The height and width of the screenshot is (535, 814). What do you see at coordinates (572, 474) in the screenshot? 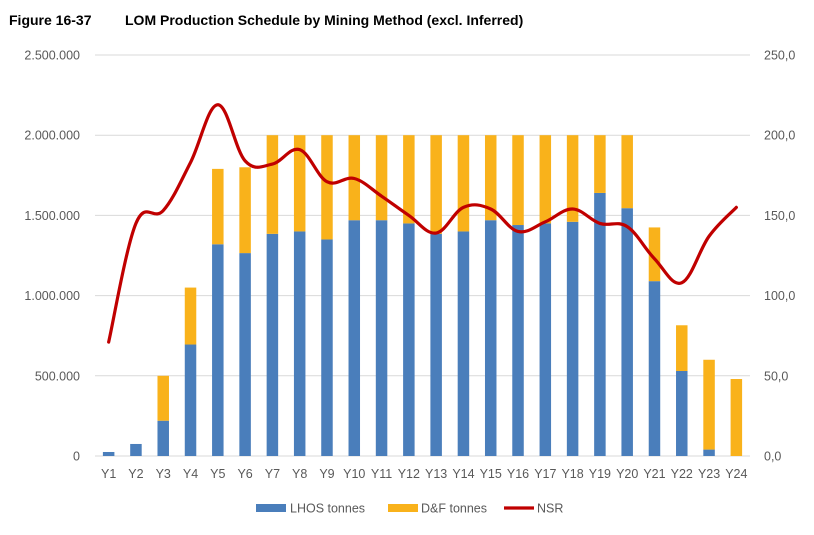
I see `x-tick-label: Y18` at bounding box center [572, 474].